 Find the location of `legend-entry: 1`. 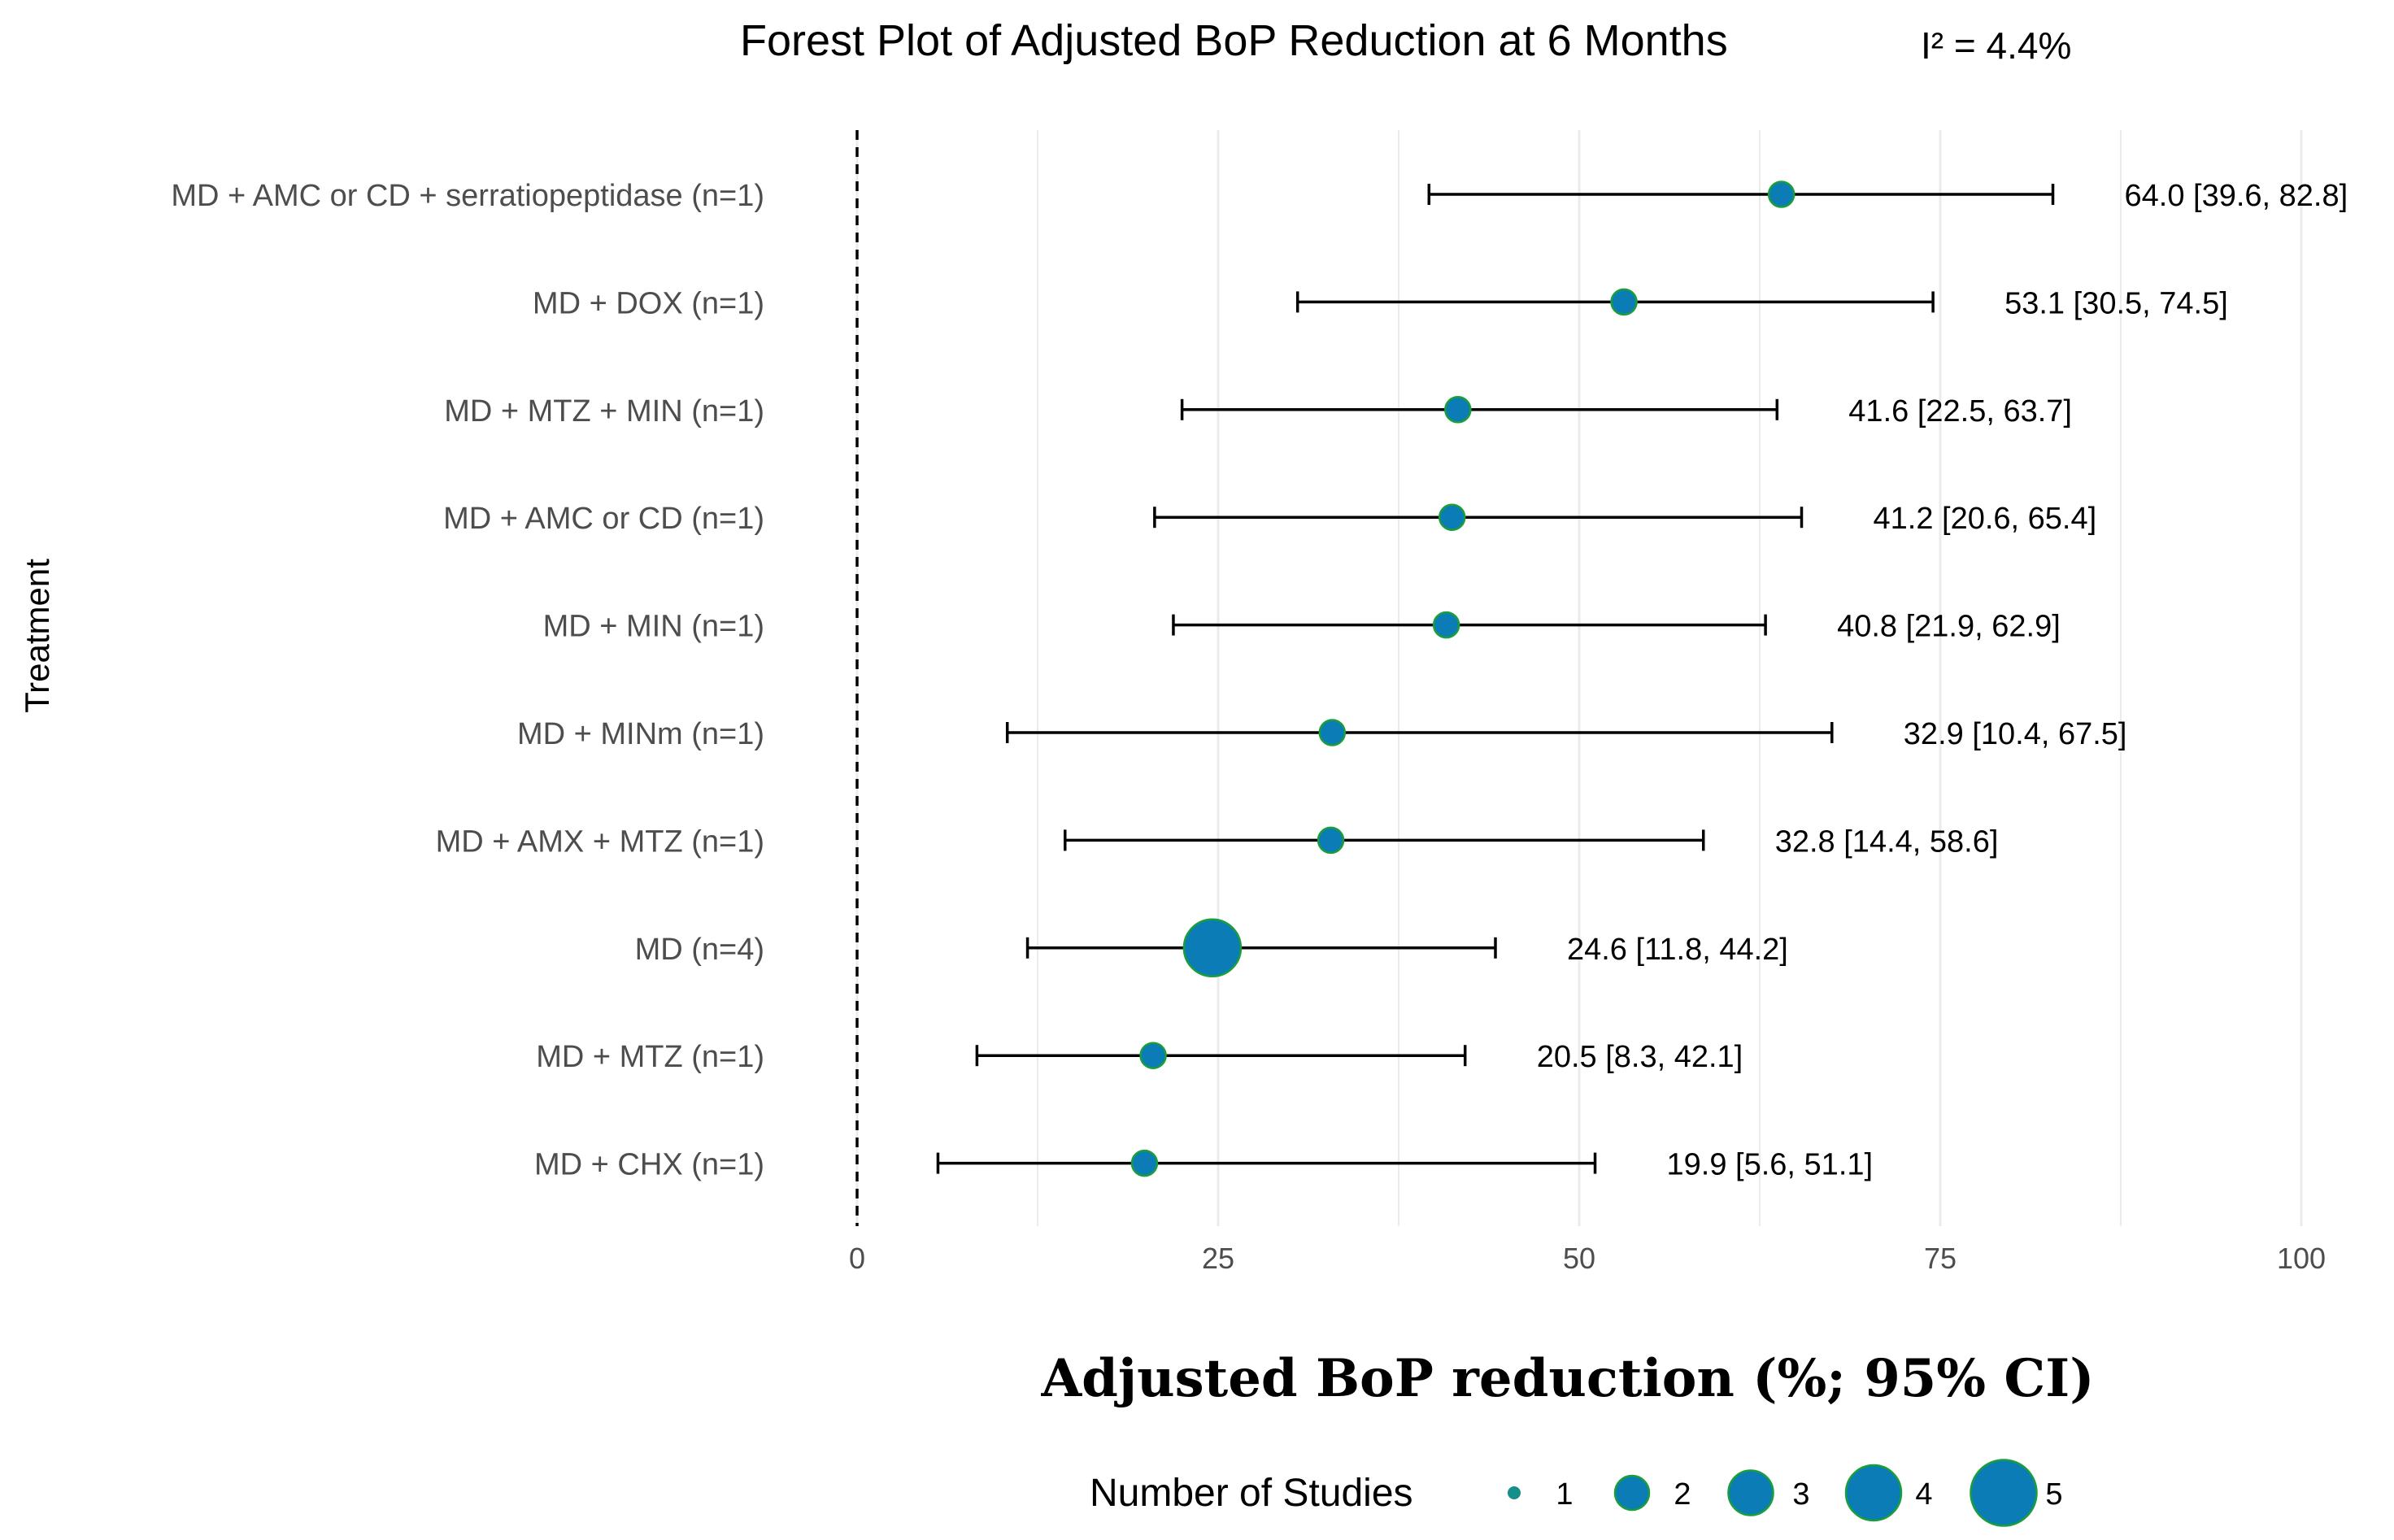

legend-entry: 1 is located at coordinates (1541, 1494).